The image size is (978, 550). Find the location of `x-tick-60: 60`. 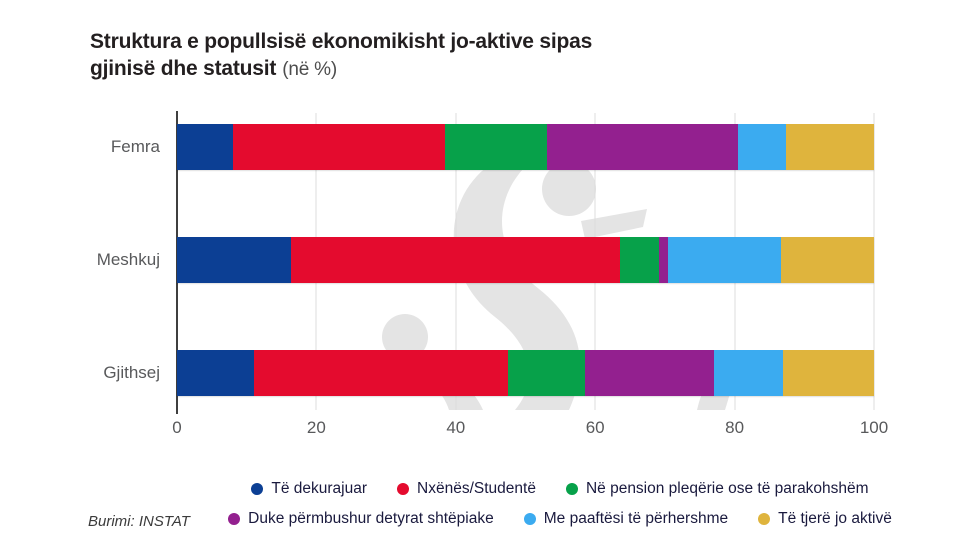

x-tick-60: 60 is located at coordinates (595, 427).